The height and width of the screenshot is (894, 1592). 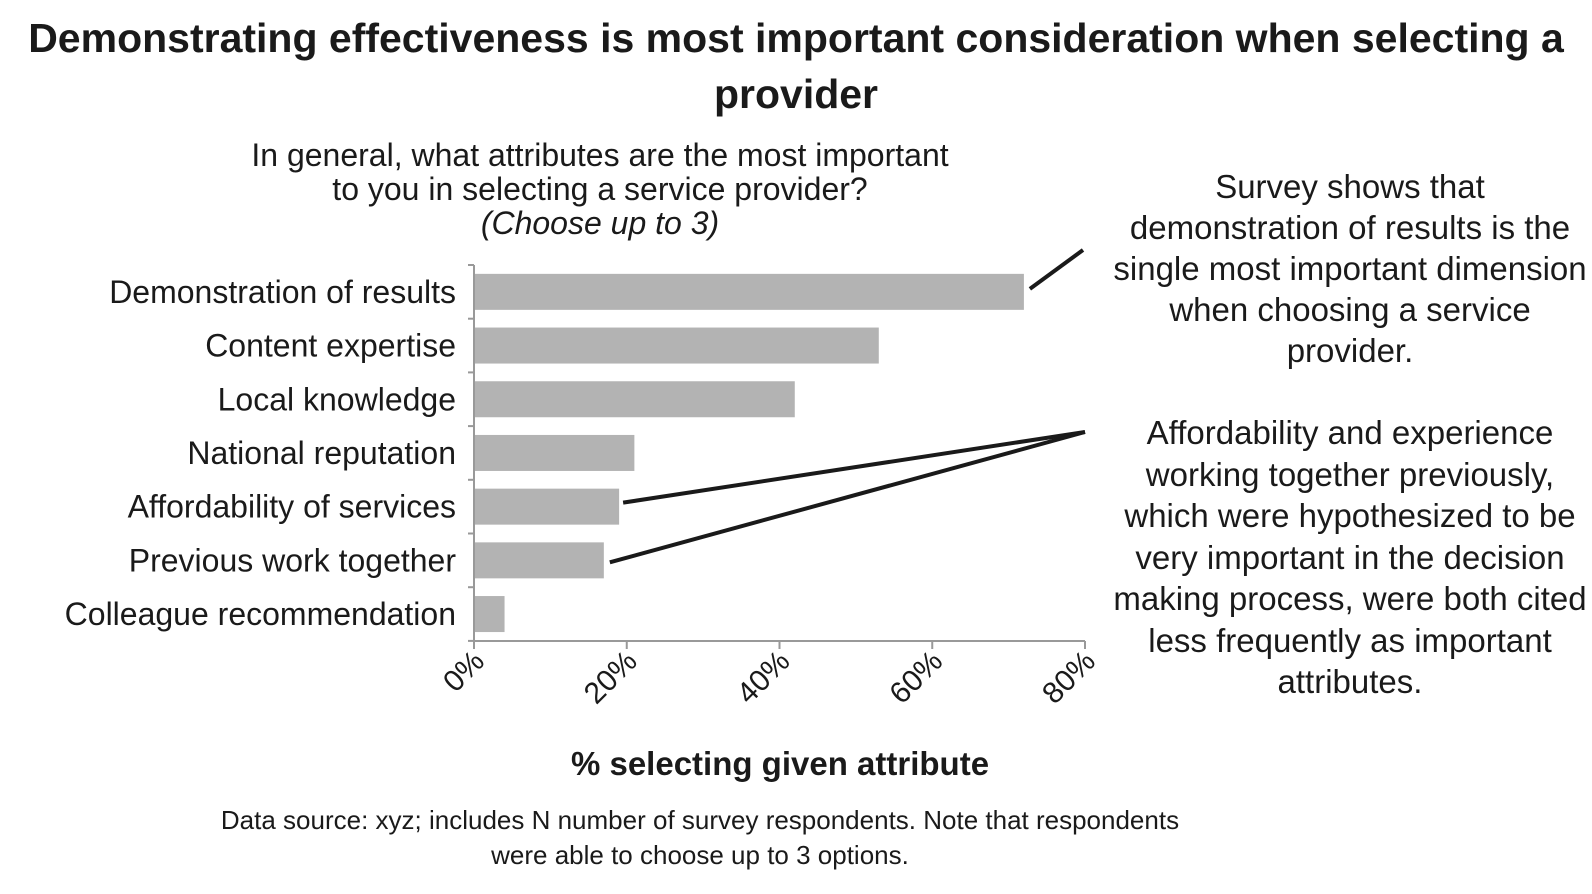 What do you see at coordinates (780, 763) in the screenshot?
I see `x-axis-title: % selecting given attribute` at bounding box center [780, 763].